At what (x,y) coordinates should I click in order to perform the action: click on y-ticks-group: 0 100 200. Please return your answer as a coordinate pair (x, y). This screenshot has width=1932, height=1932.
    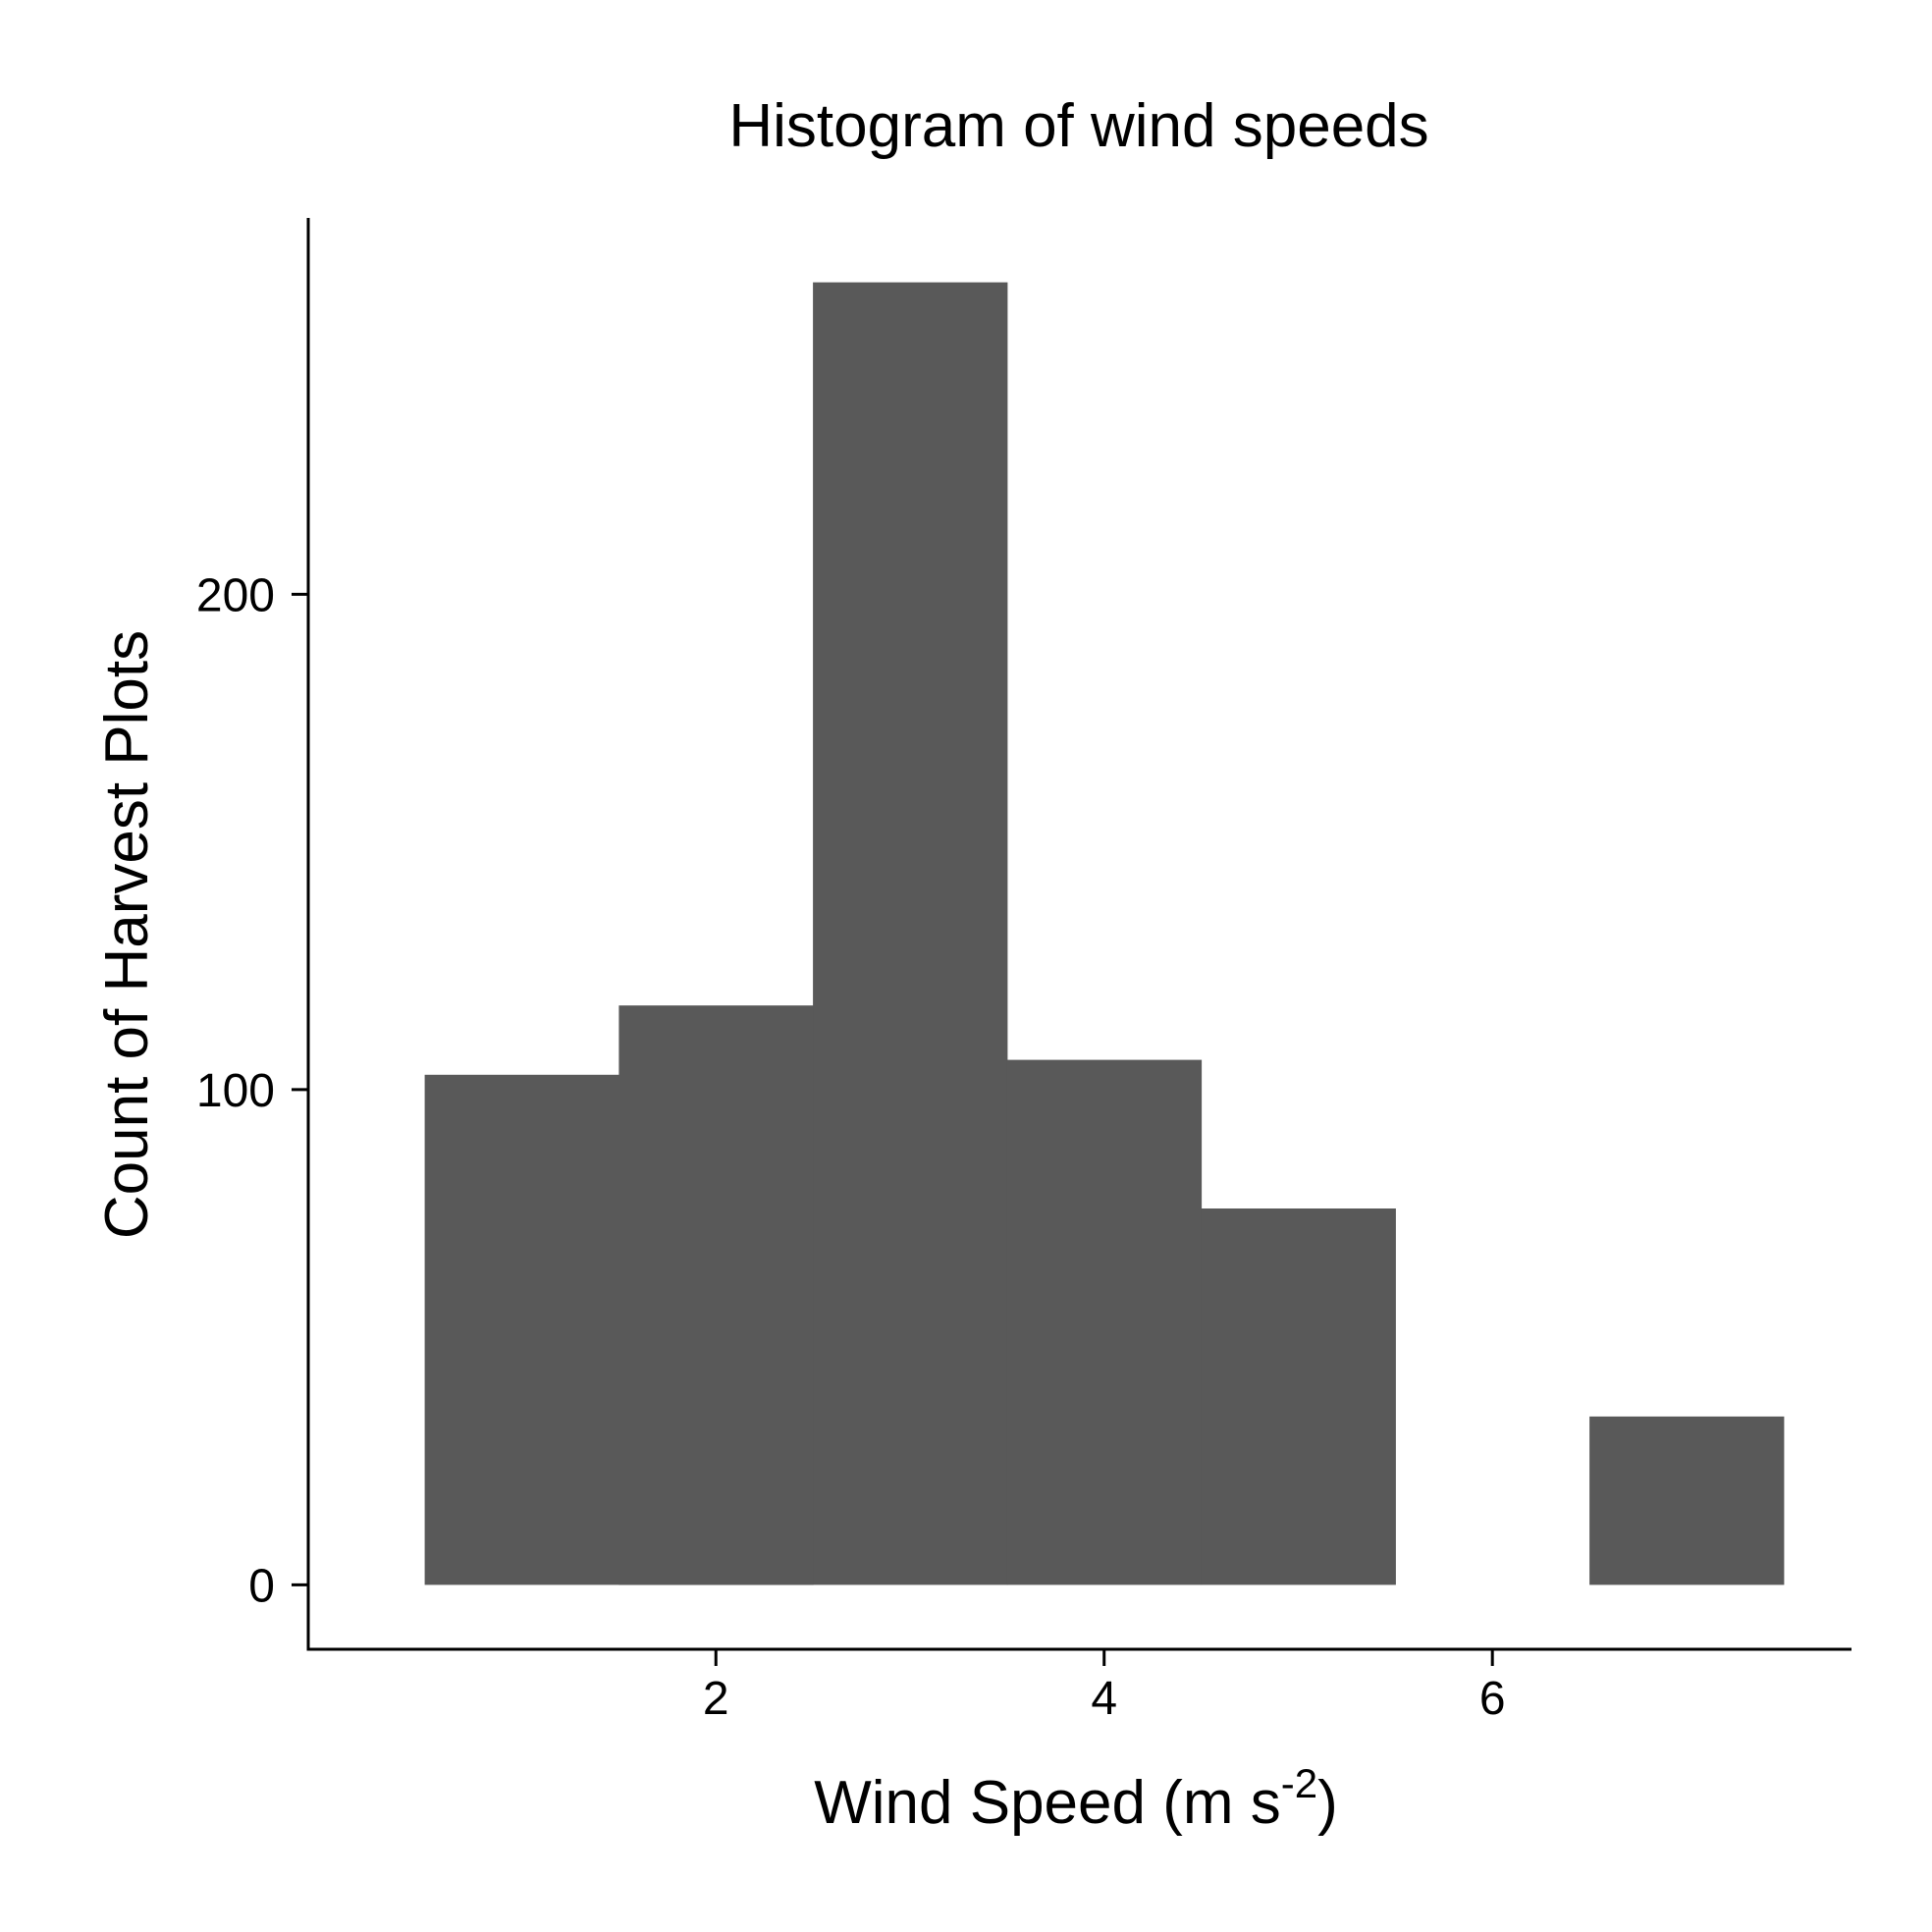
    Looking at the image, I should click on (252, 1090).